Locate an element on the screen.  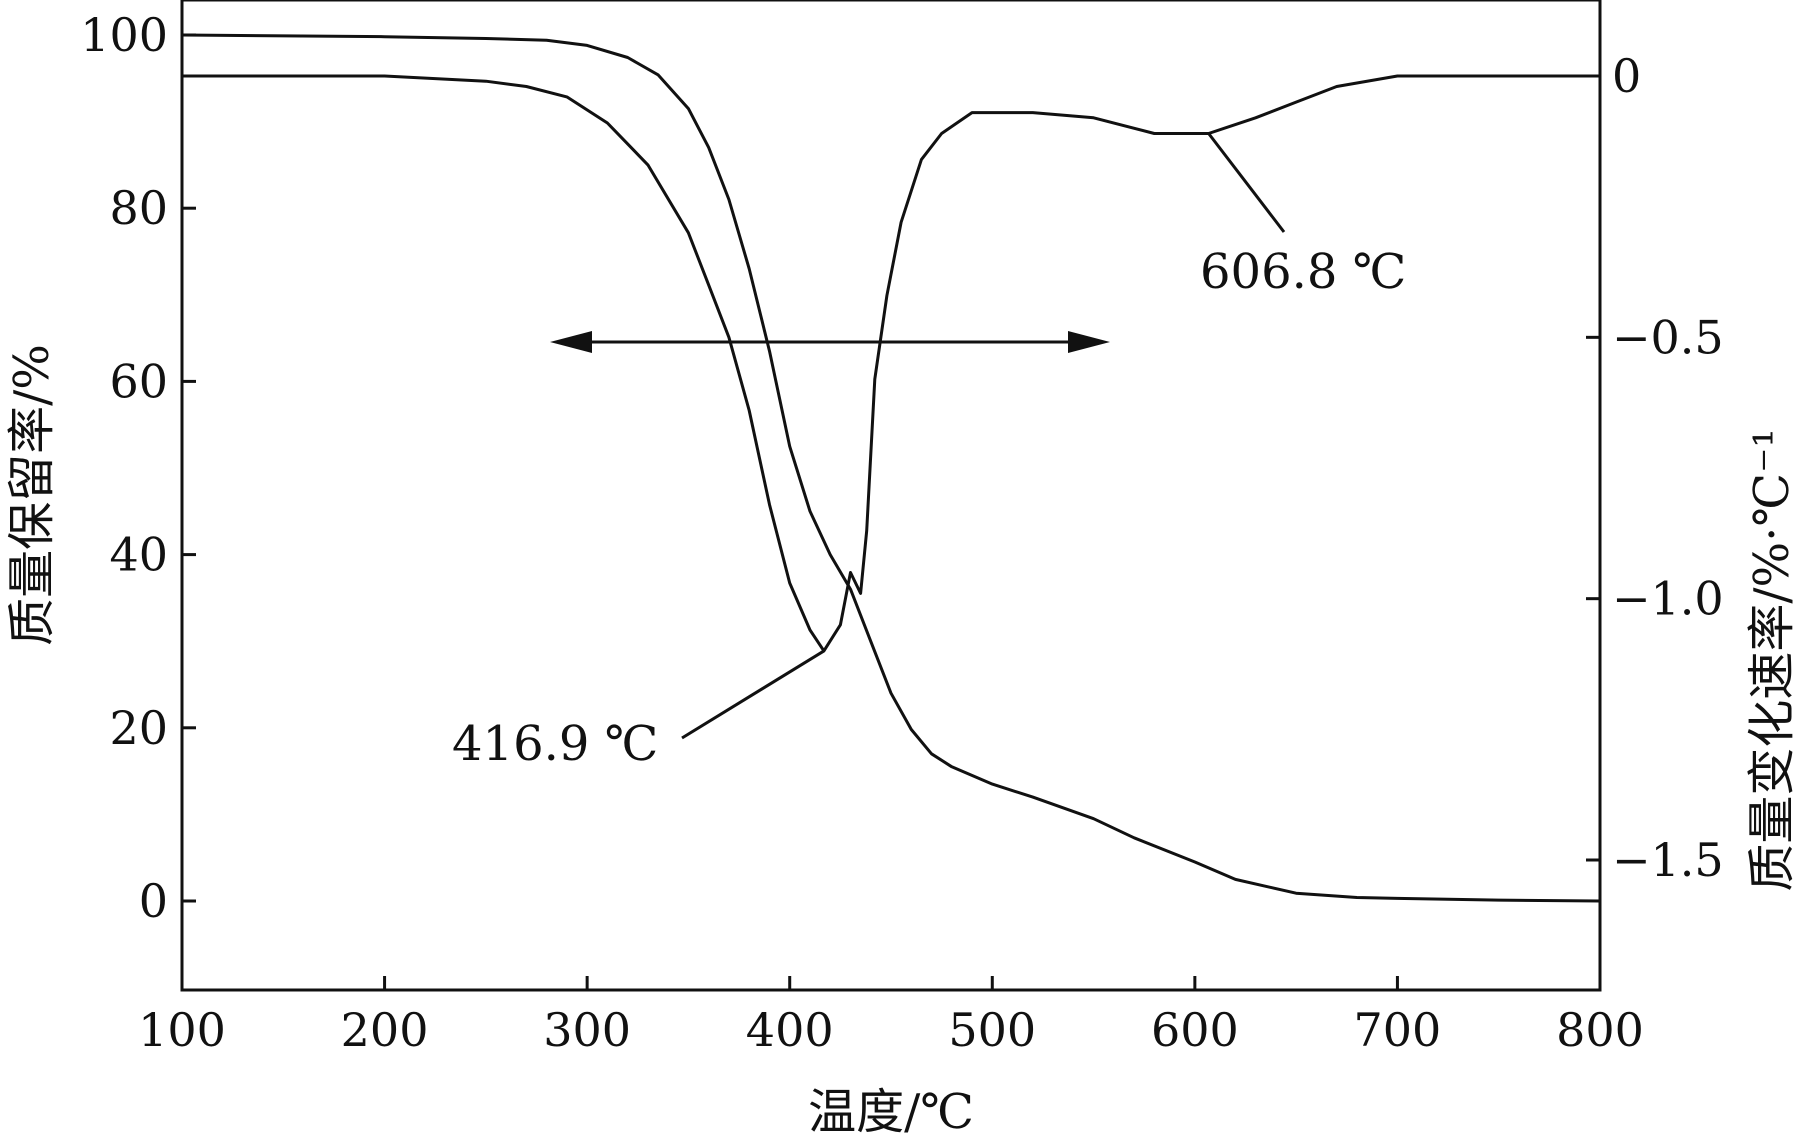
x-tick-label: 400 is located at coordinates (790, 1030).